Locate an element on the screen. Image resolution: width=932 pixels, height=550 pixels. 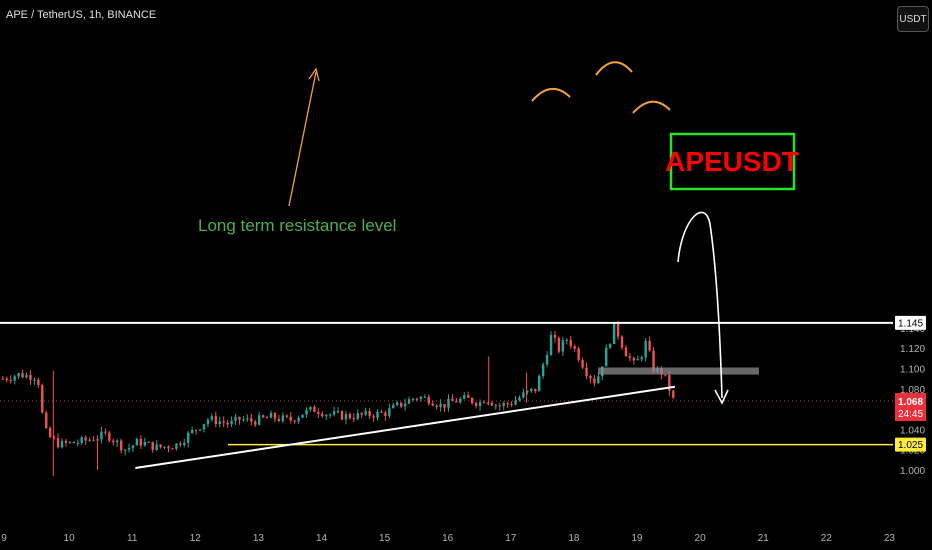
time-axis: 9 10 11 12 13 14 15 16 17 18 19 20 21 22 23 is located at coordinates (448, 538).